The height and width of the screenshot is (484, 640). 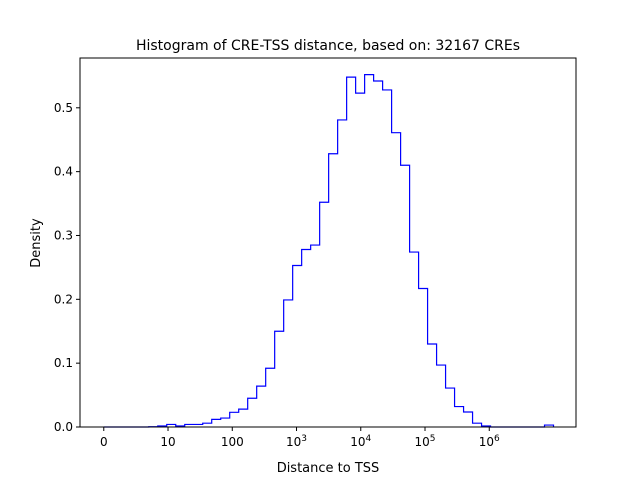 What do you see at coordinates (63, 108) in the screenshot?
I see `y-tick-label: 0.5` at bounding box center [63, 108].